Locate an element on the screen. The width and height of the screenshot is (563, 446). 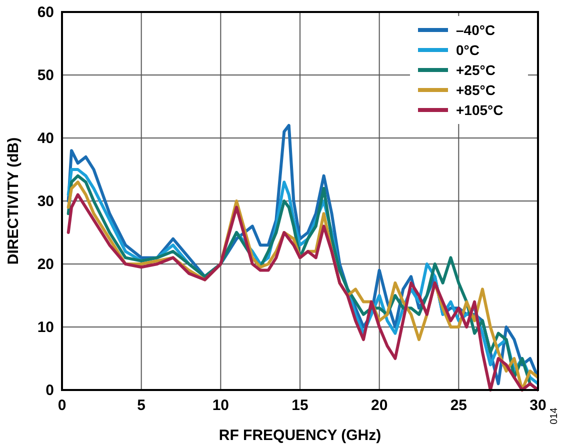
y-tick-label: 30 is located at coordinates (45, 201).